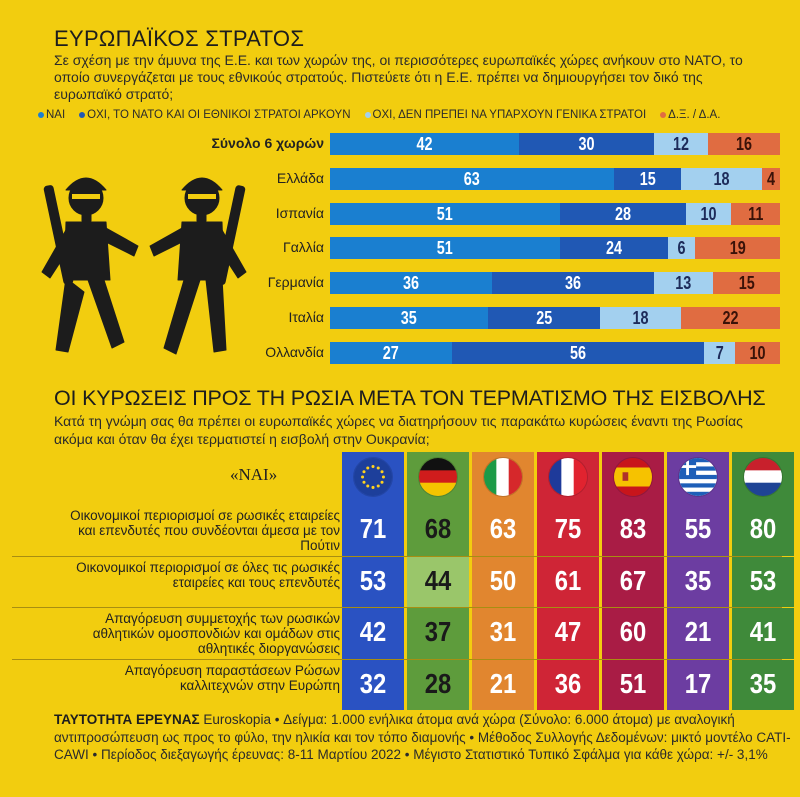 Image resolution: width=800 pixels, height=797 pixels. Describe the element at coordinates (633, 528) in the screenshot. I see `cell-value: 83` at that location.